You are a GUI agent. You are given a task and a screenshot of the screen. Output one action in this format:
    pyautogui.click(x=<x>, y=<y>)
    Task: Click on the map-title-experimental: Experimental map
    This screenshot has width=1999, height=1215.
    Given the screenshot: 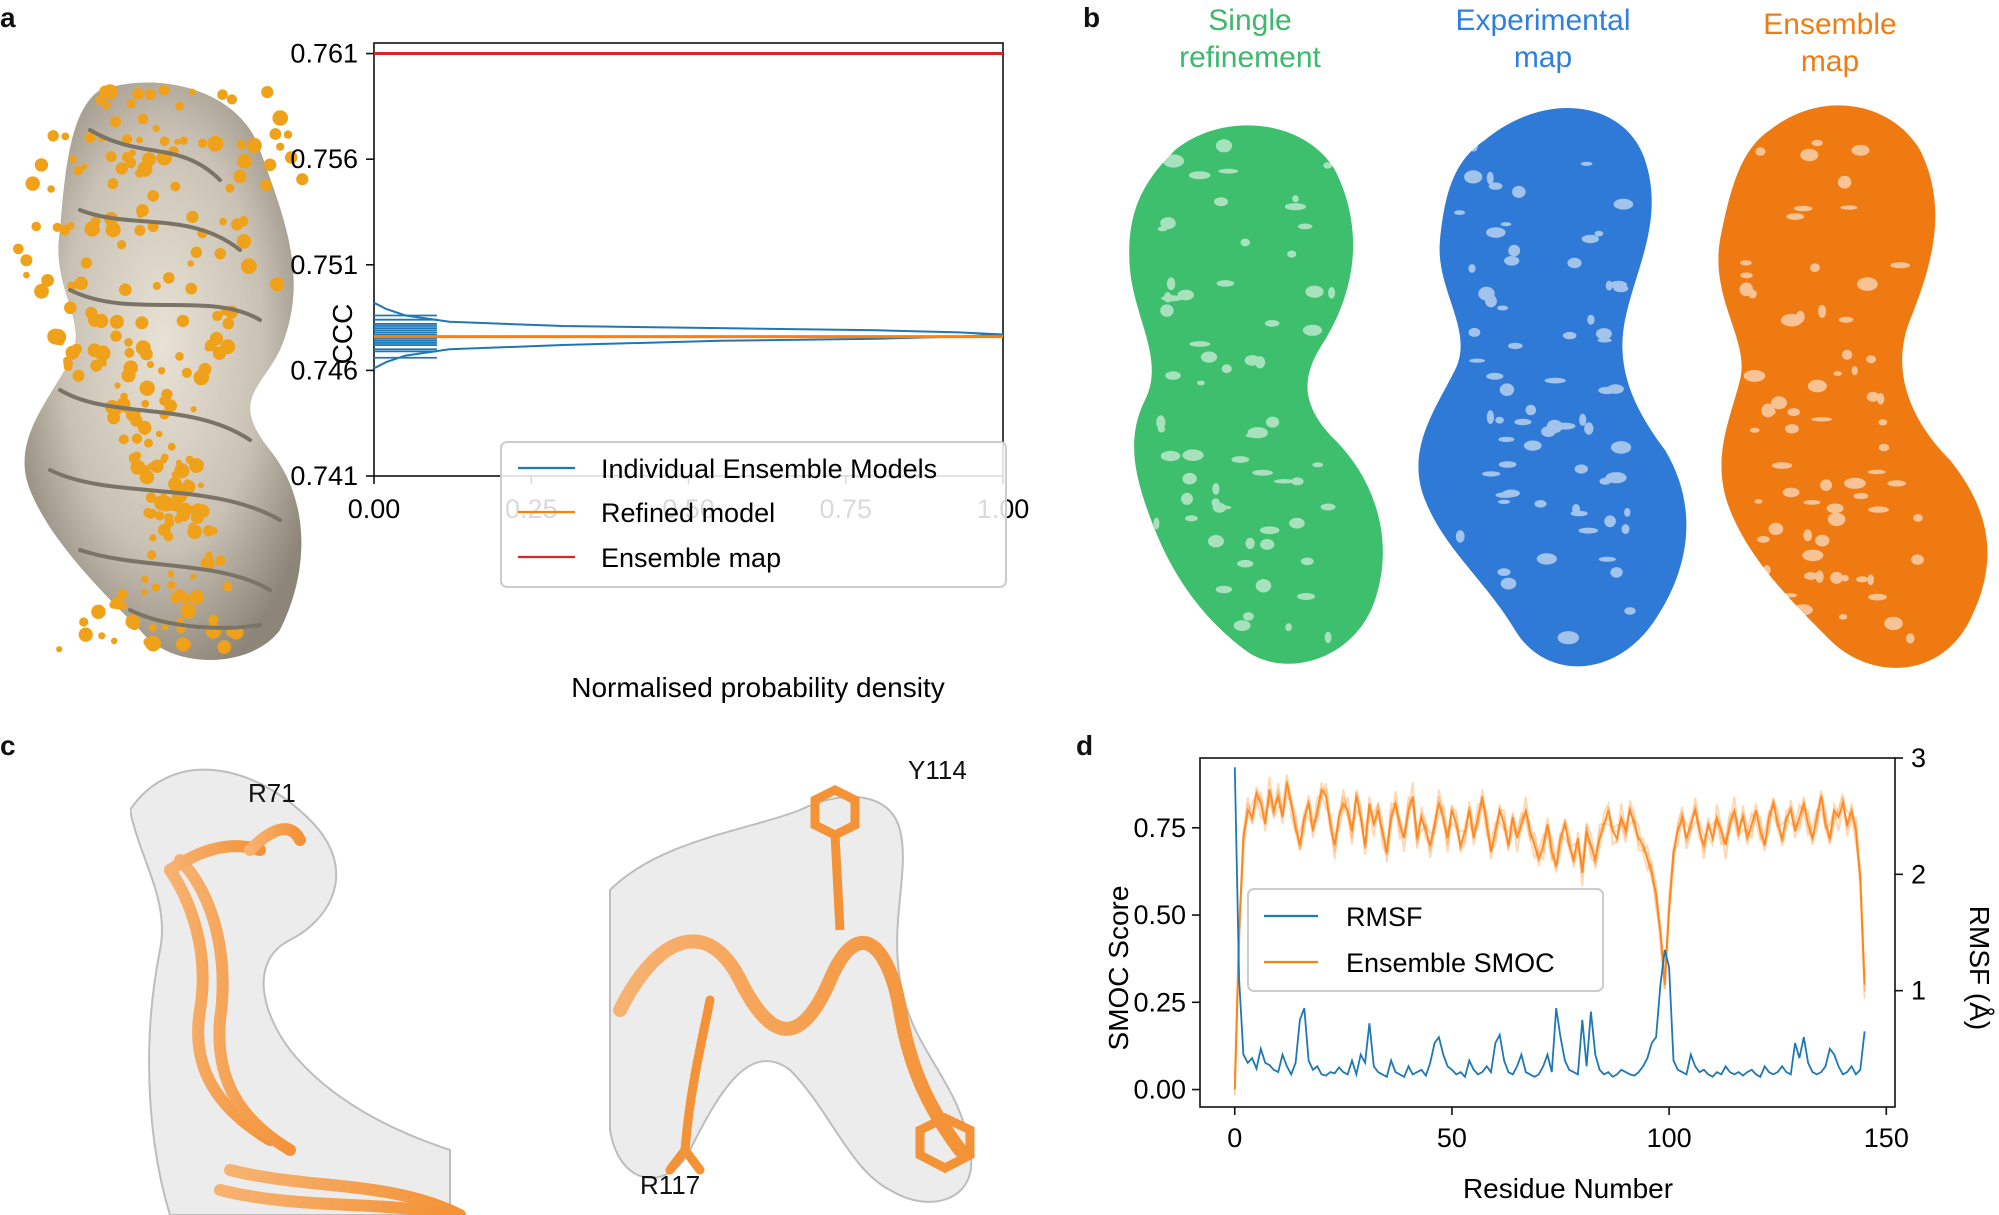 What is the action you would take?
    pyautogui.click(x=1543, y=39)
    